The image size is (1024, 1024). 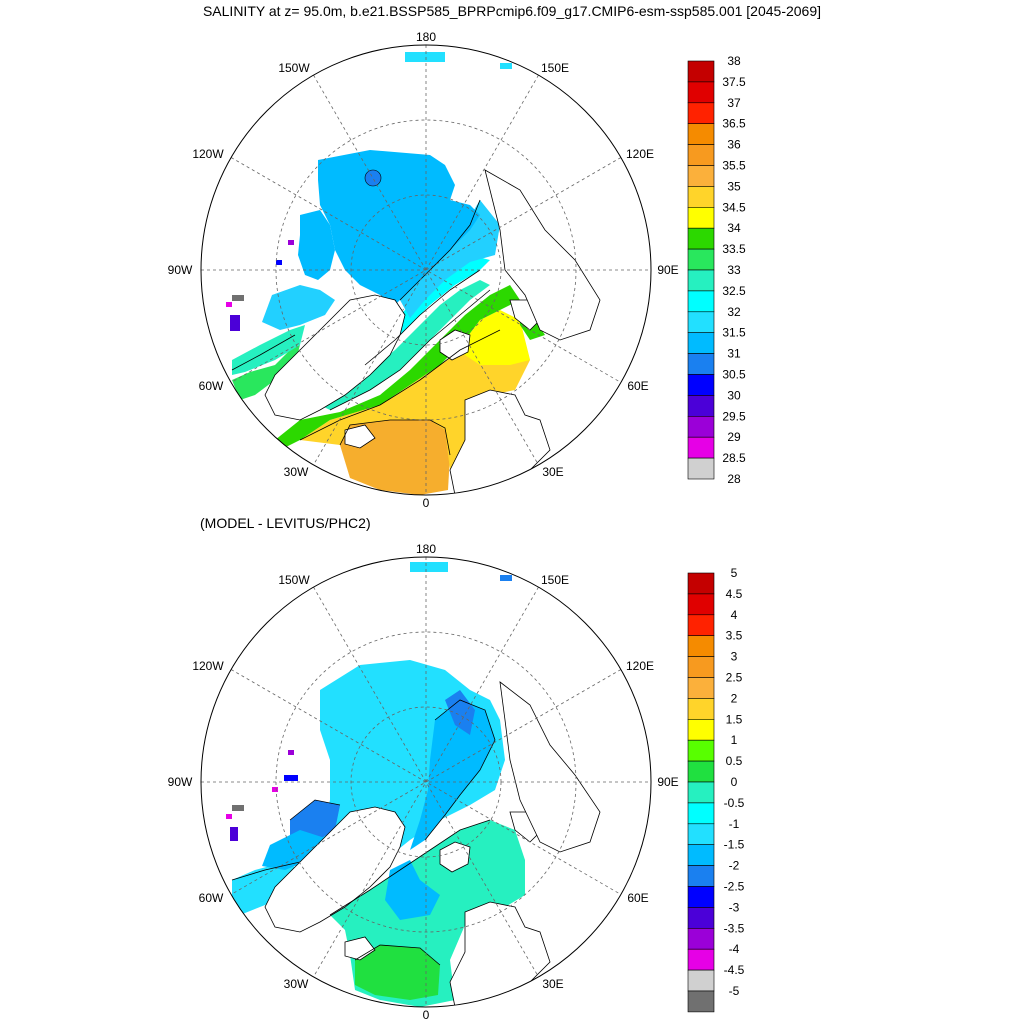 What do you see at coordinates (734, 698) in the screenshot?
I see `colorbar-label: 2` at bounding box center [734, 698].